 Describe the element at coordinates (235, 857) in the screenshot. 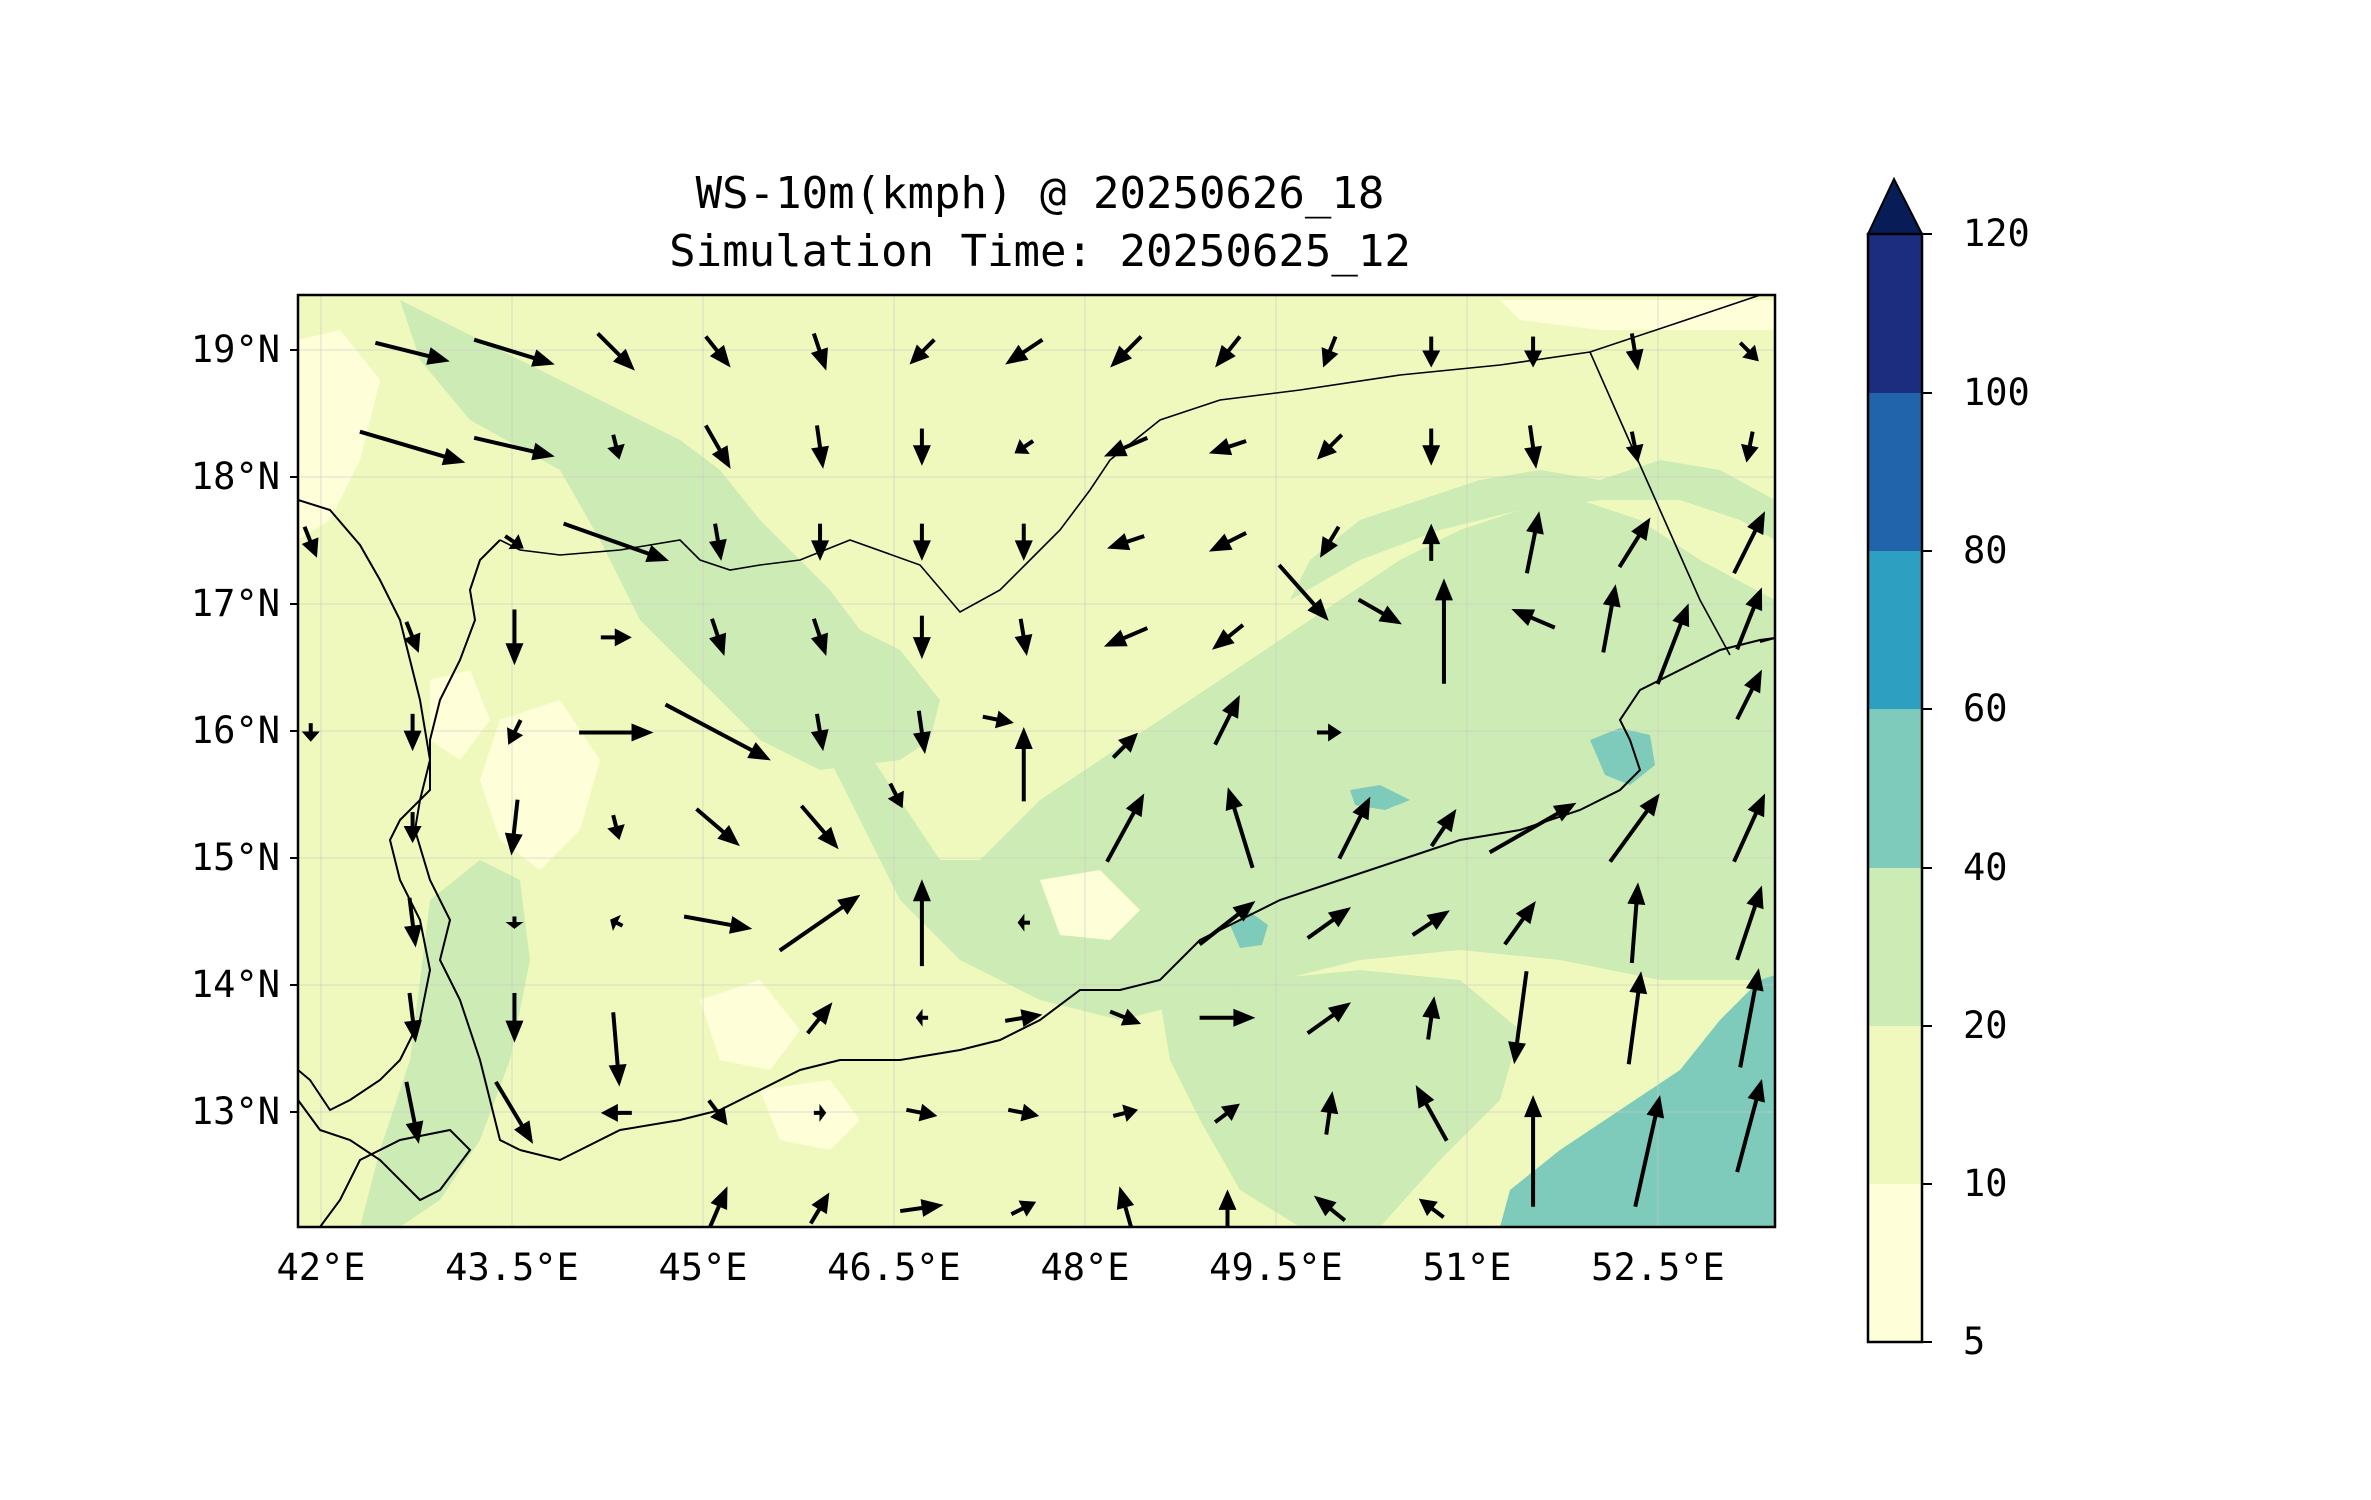

I see `lat-tick-label: 15°N` at that location.